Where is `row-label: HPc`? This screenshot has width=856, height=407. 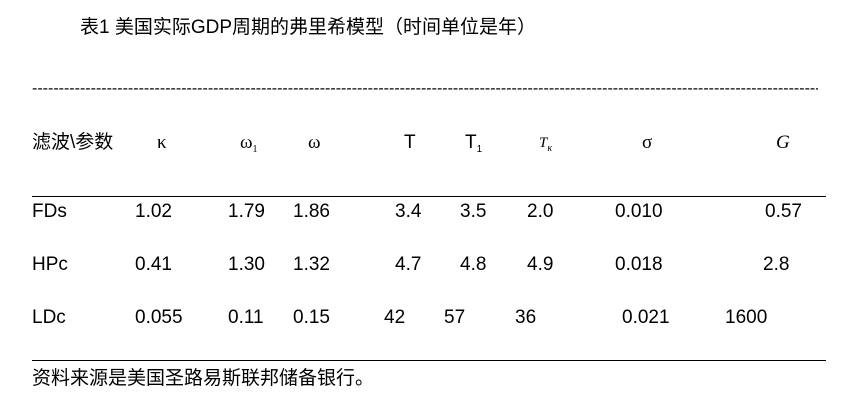 row-label: HPc is located at coordinates (50, 264).